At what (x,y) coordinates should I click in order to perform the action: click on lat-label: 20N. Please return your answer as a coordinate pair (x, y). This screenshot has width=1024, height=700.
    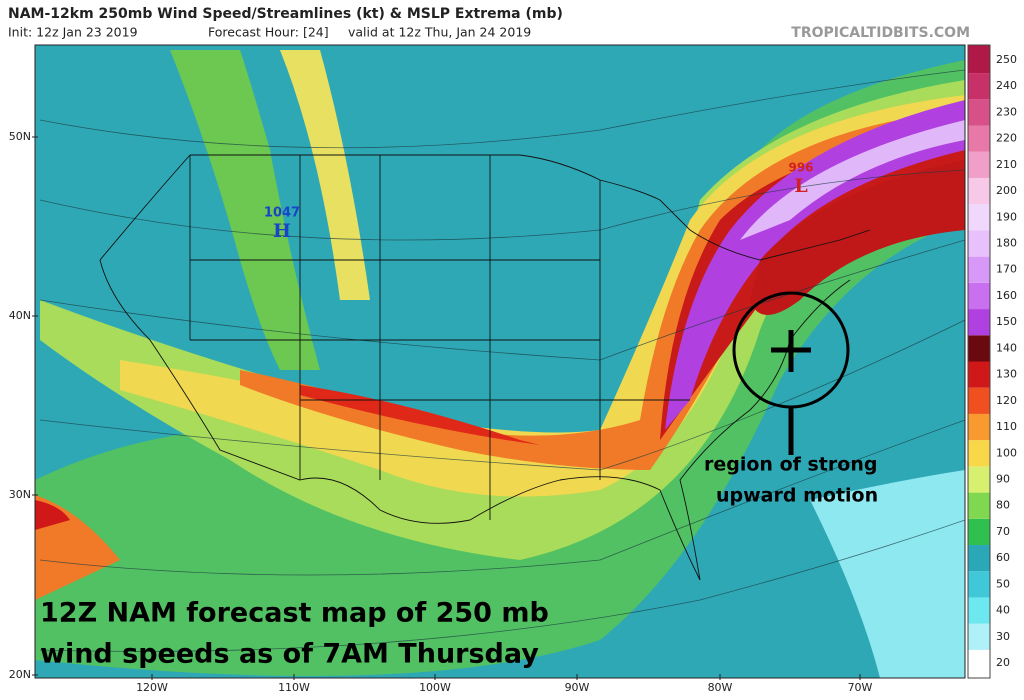
    Looking at the image, I should click on (20, 674).